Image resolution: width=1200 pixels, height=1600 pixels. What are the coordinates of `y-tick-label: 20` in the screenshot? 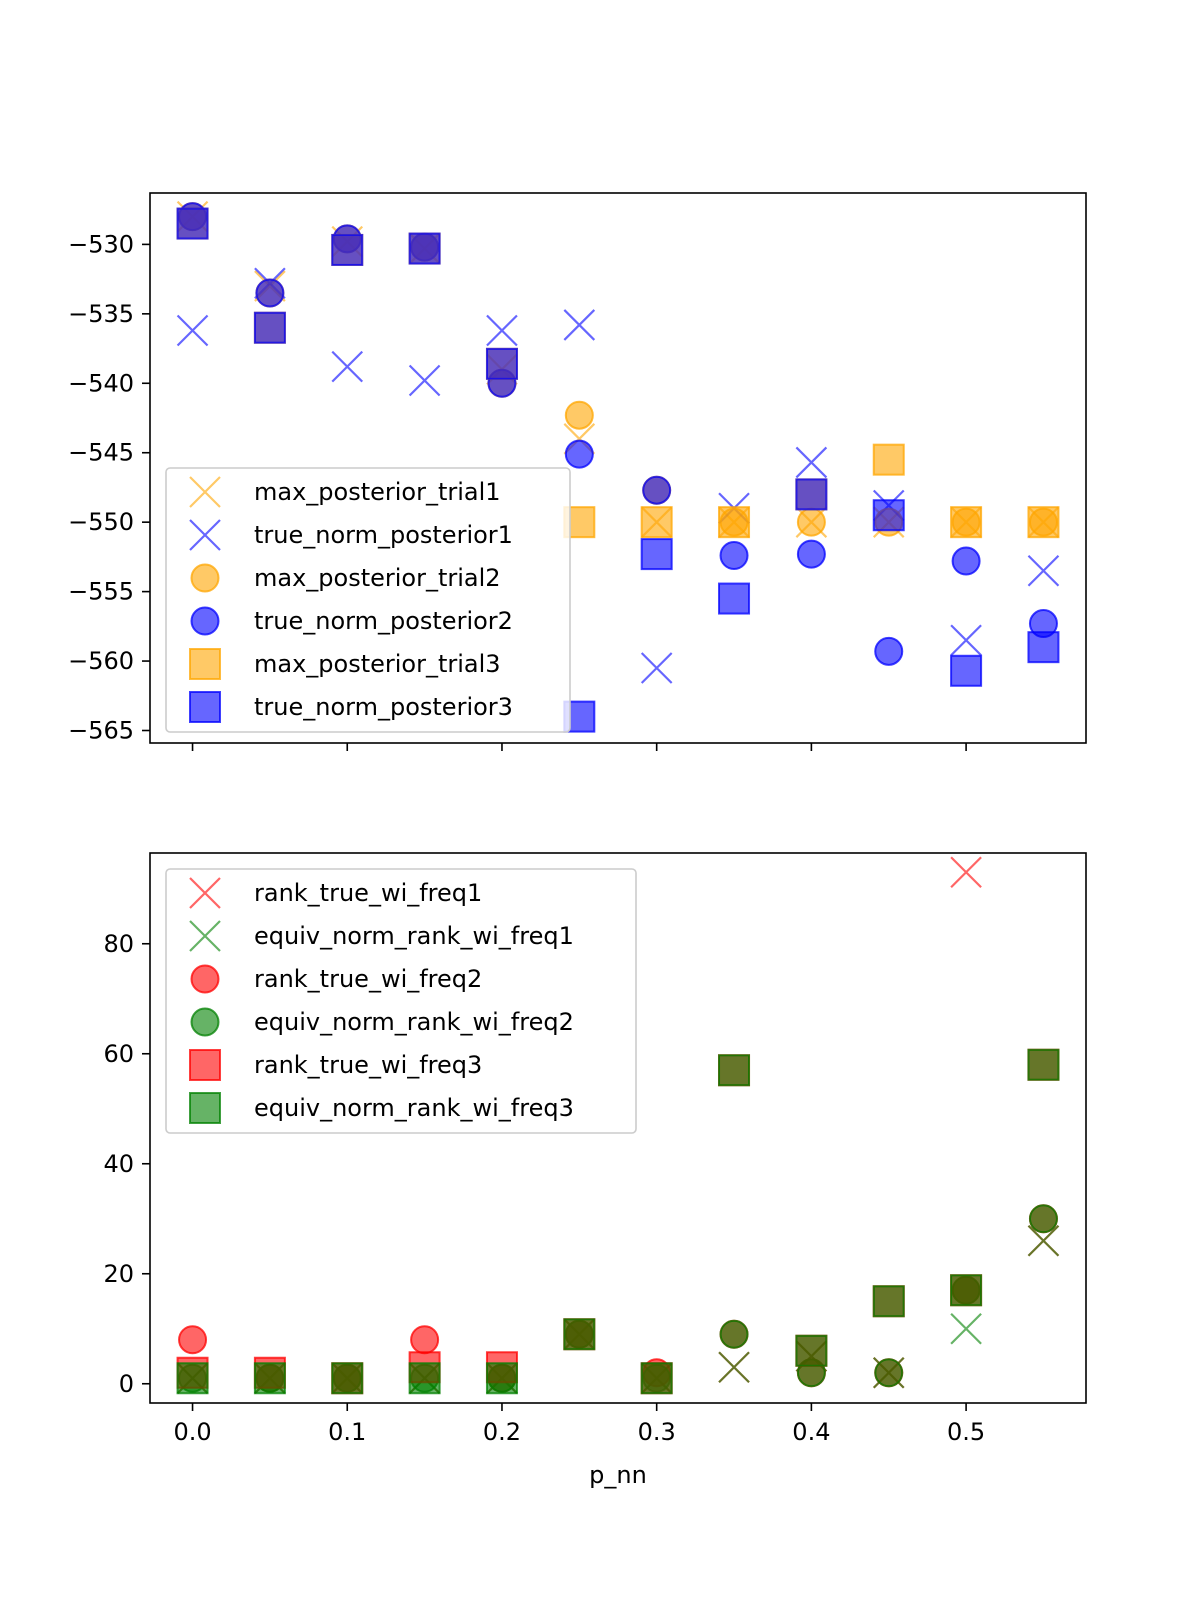 It's located at (118, 1274).